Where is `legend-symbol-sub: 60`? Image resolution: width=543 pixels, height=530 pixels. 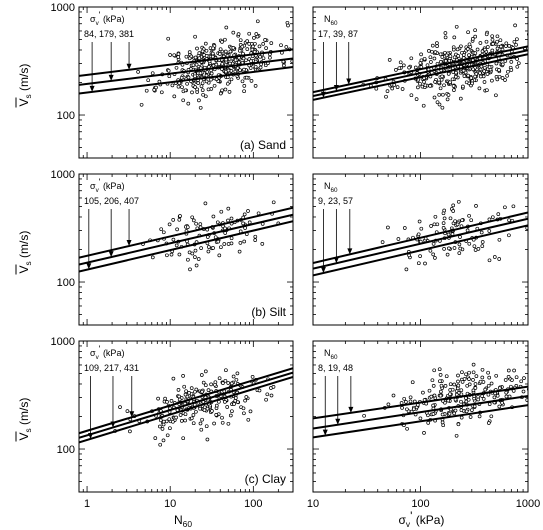 legend-symbol-sub: 60 is located at coordinates (335, 23).